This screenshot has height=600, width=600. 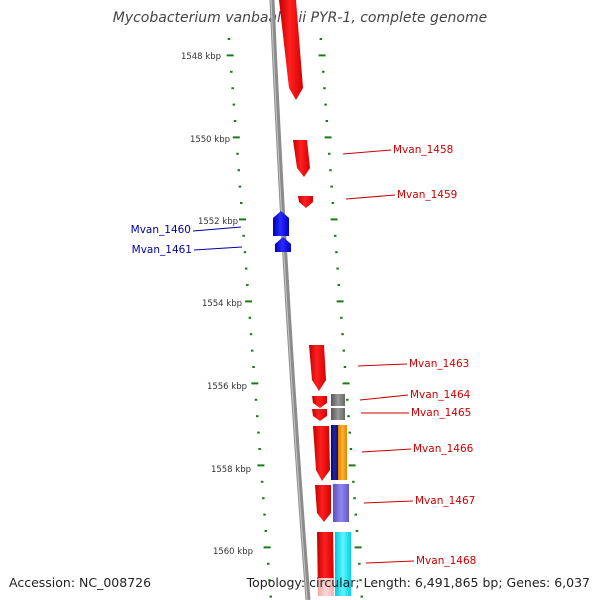 I want to click on genome-backbone-highlight, so click(x=289, y=300).